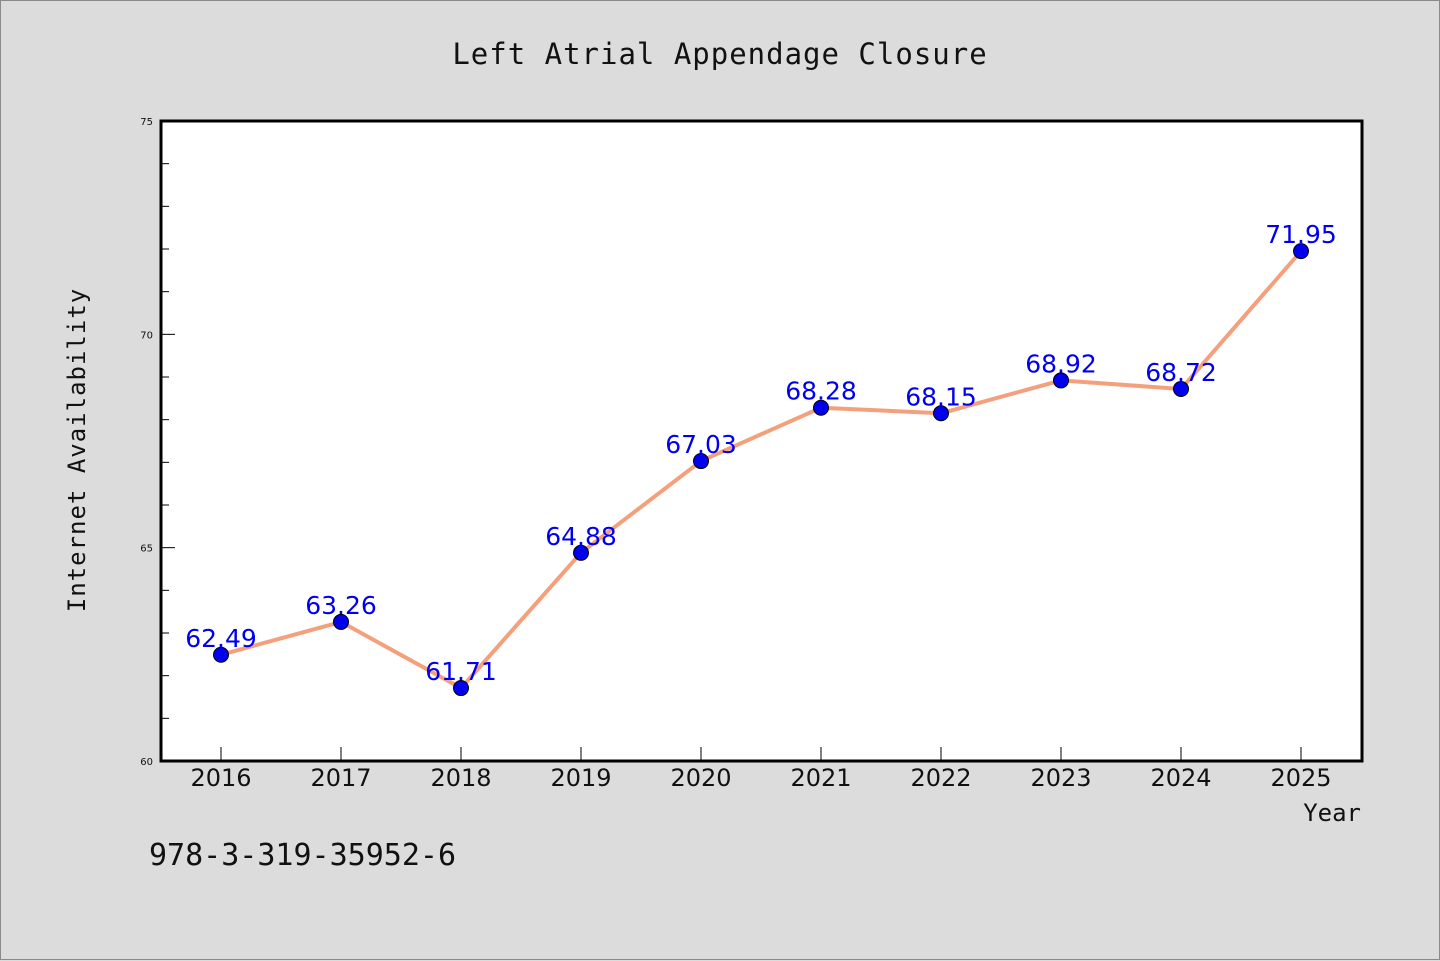 This screenshot has width=1440, height=961. Describe the element at coordinates (77, 450) in the screenshot. I see `y-axis-label: Internet Availability` at that location.